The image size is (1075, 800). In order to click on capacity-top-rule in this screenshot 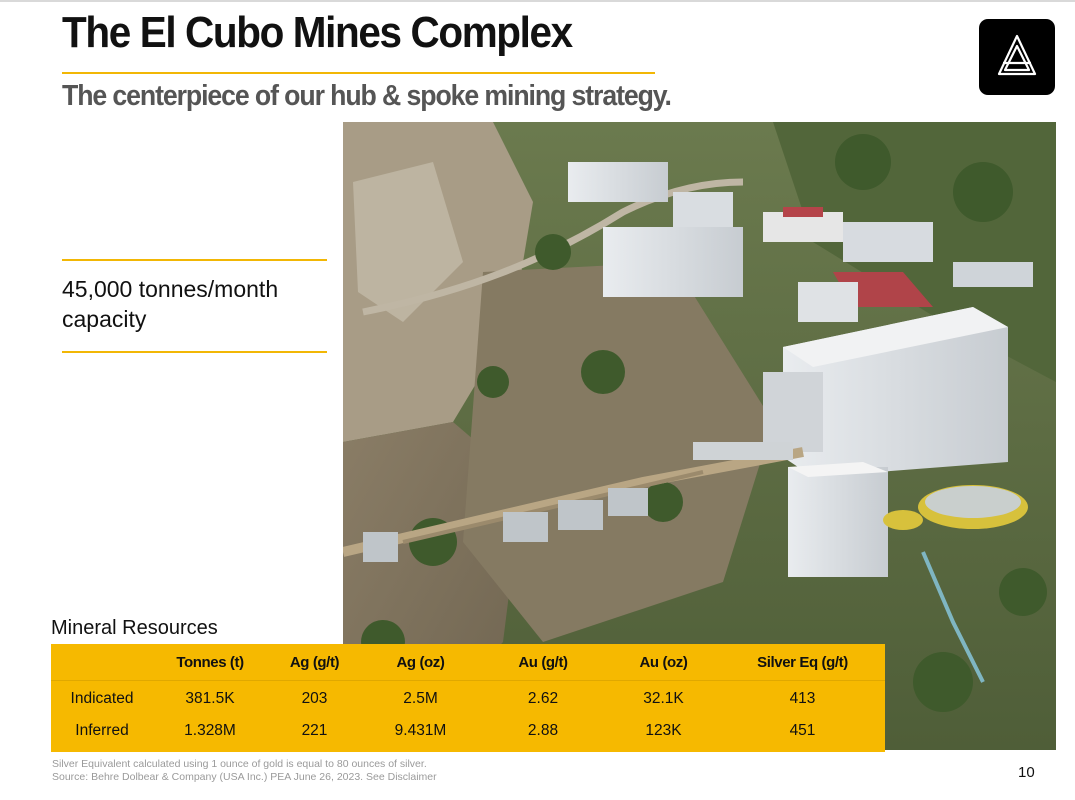, I will do `click(194, 260)`.